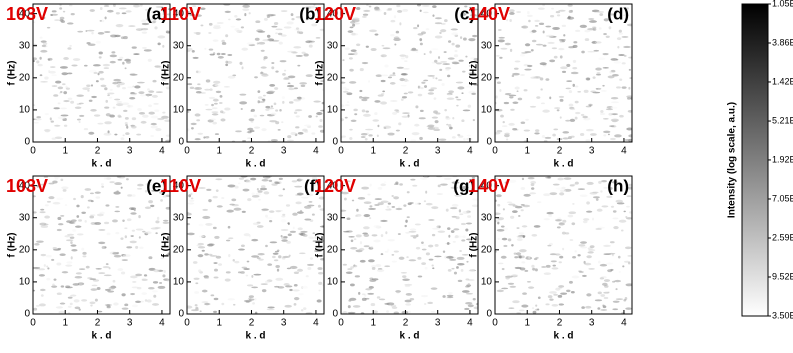 The image size is (793, 353). I want to click on x-tick-label: 0, so click(495, 323).